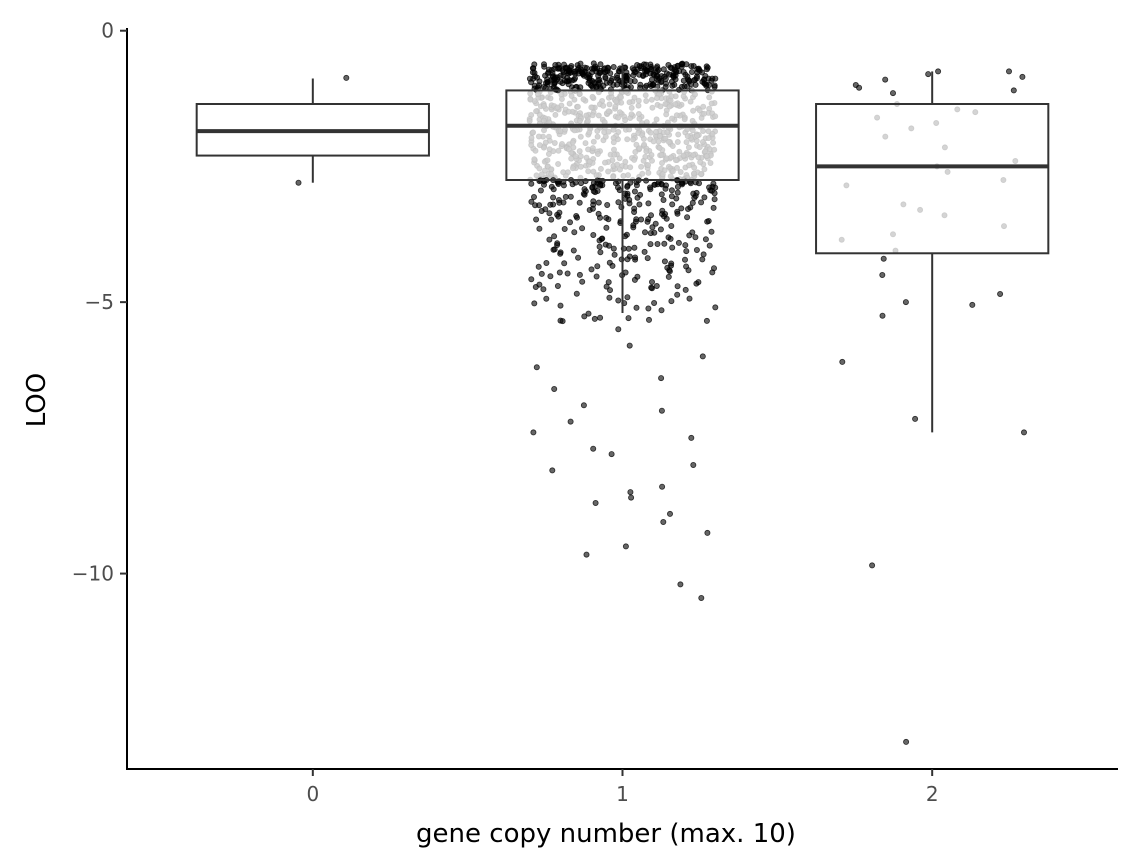 Image resolution: width=1138 pixels, height=868 pixels. I want to click on y-tick-label: −10, so click(93, 574).